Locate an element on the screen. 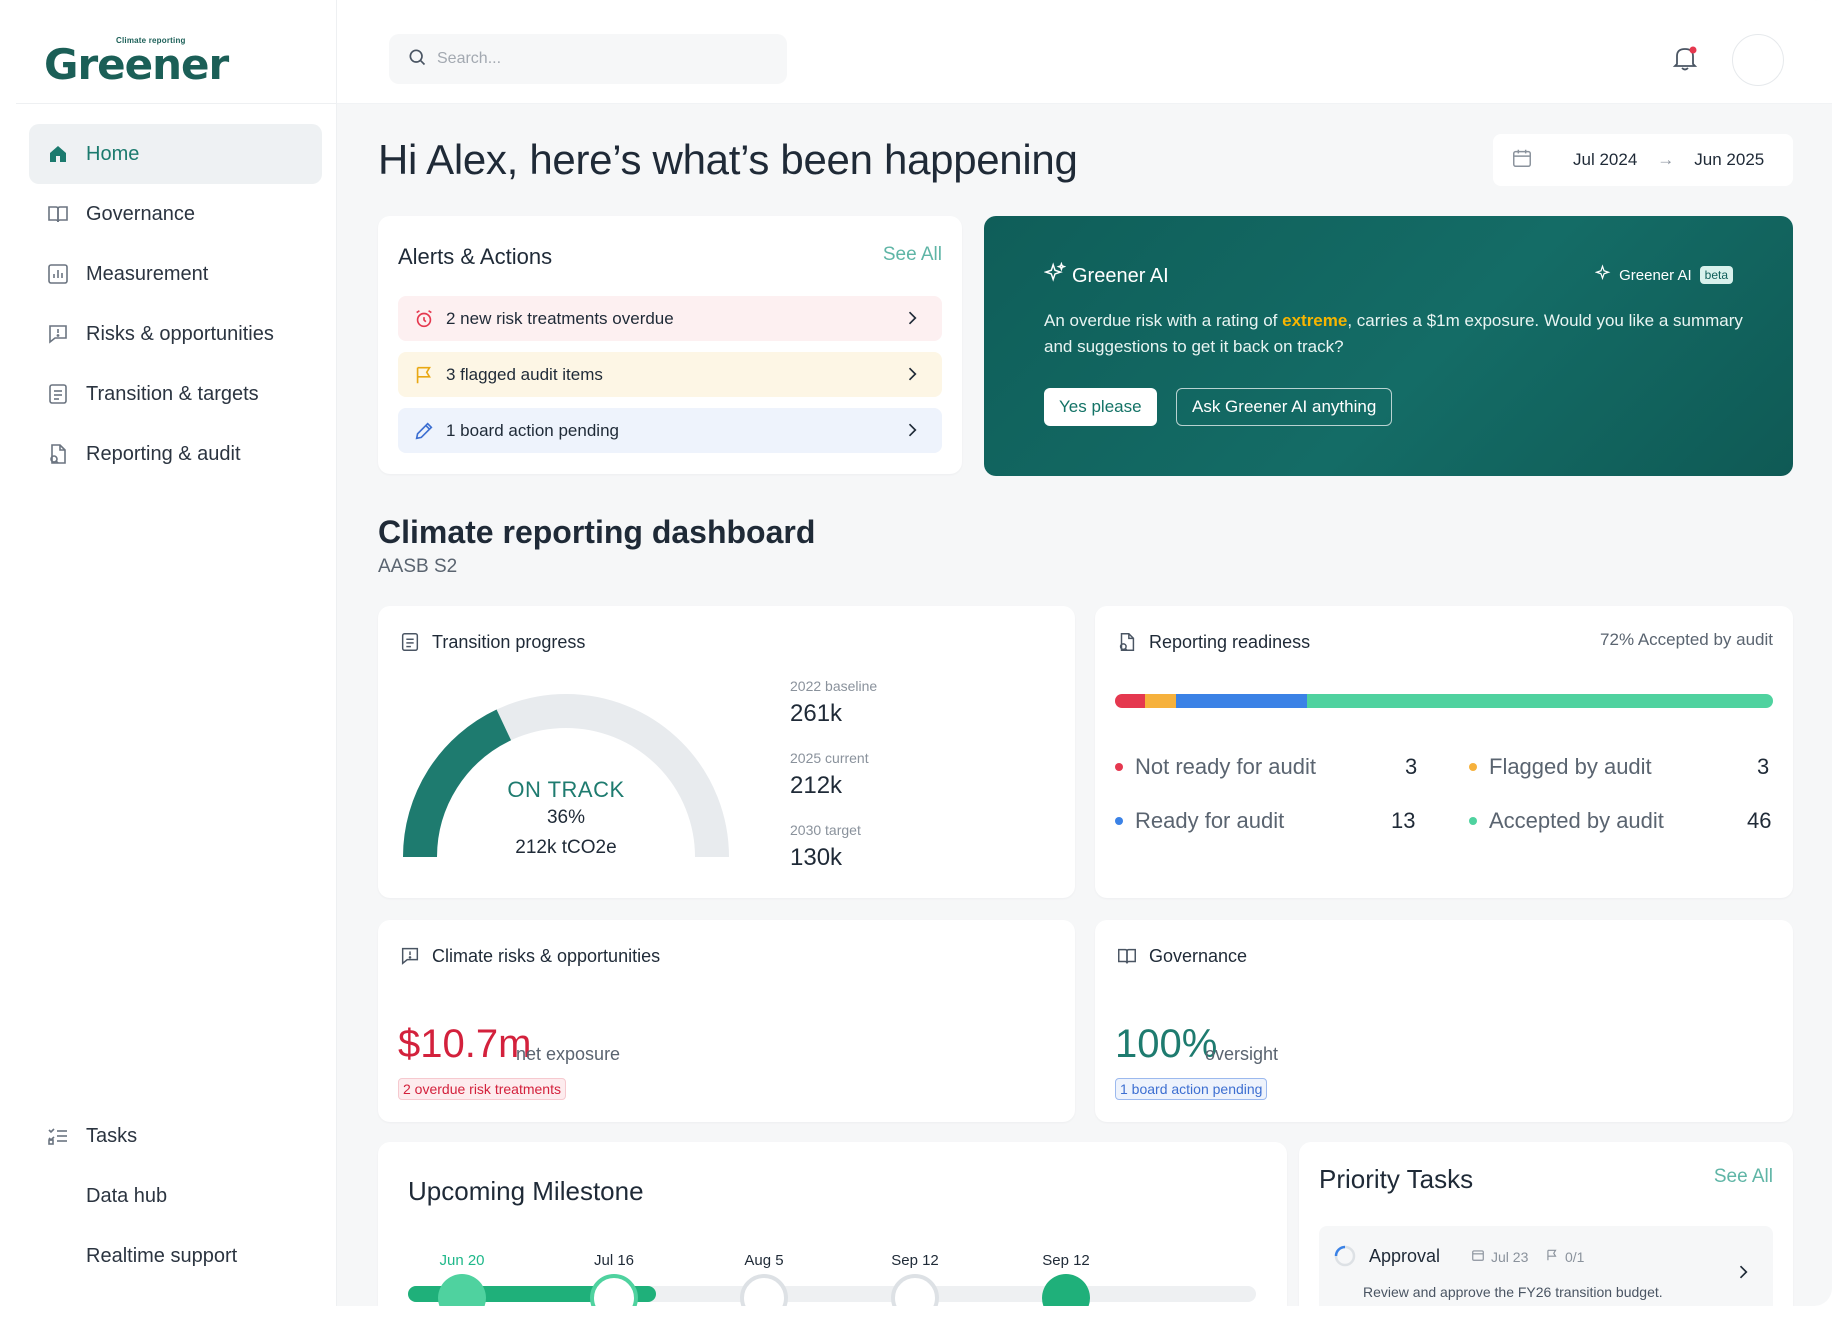 The image size is (1846, 1322). card-header: Climate risks & opportunities is located at coordinates (529, 956).